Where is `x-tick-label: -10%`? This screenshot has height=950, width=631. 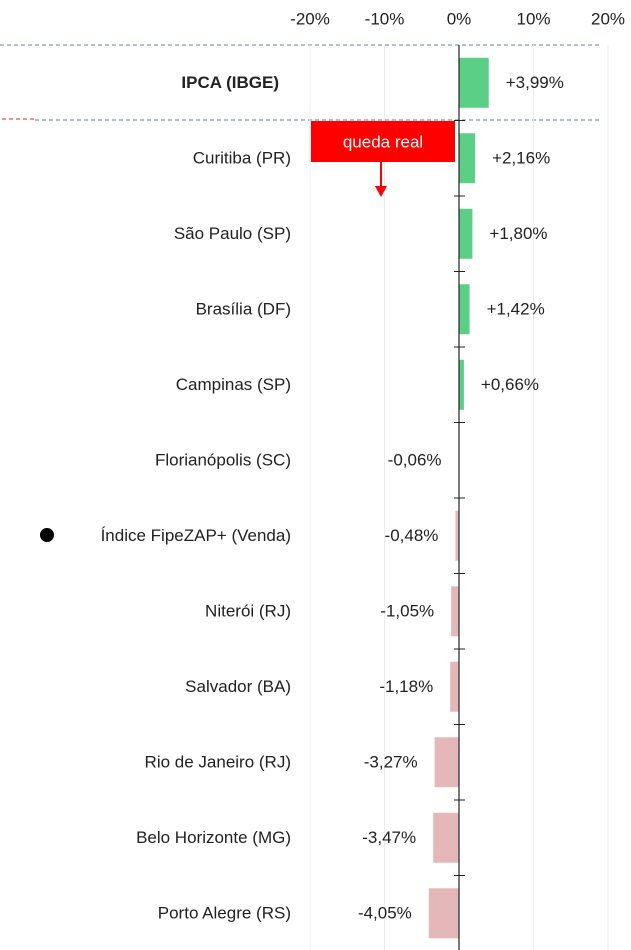 x-tick-label: -10% is located at coordinates (385, 18).